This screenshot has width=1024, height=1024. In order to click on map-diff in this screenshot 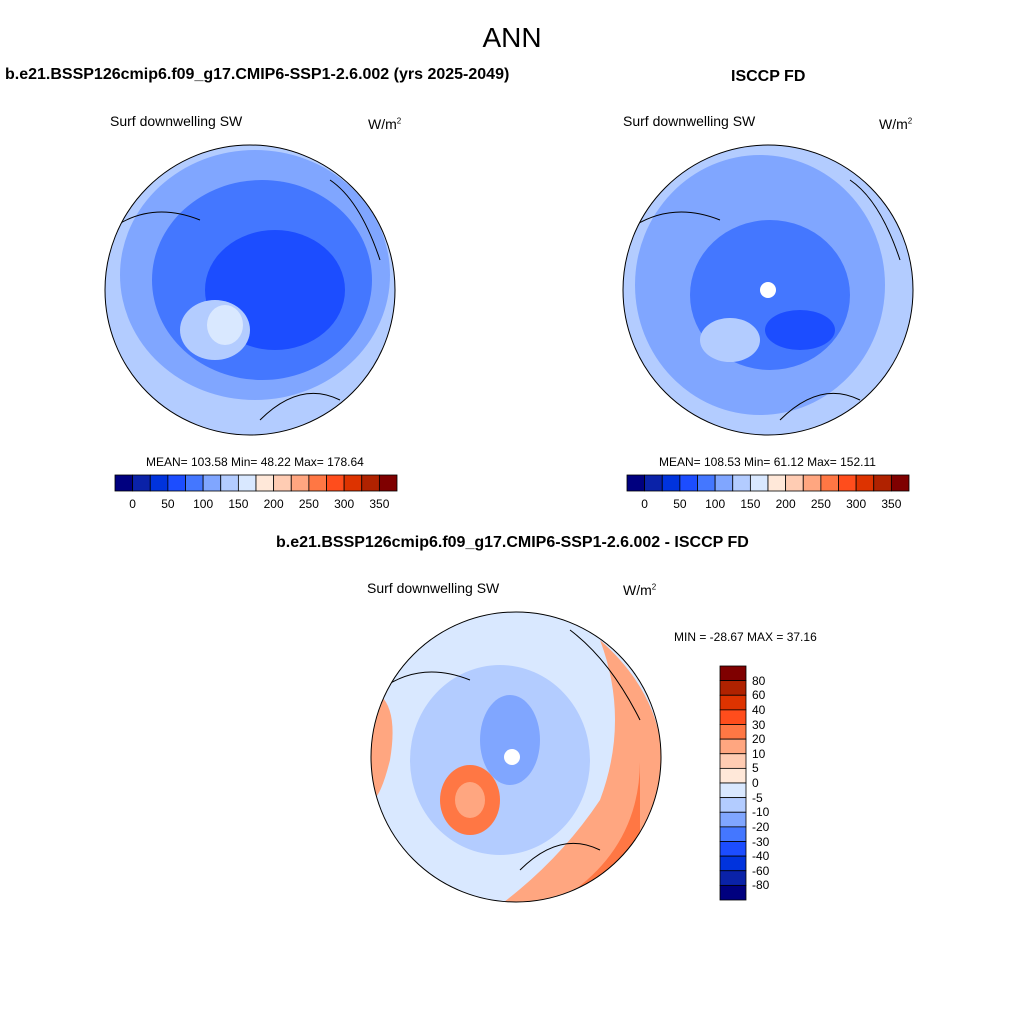, I will do `click(516, 757)`.